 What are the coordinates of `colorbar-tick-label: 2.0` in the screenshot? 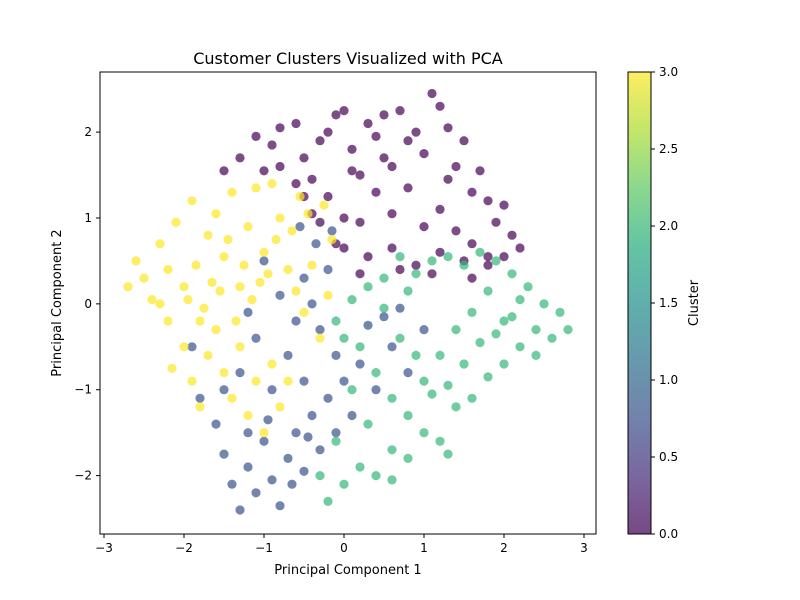 It's located at (668, 226).